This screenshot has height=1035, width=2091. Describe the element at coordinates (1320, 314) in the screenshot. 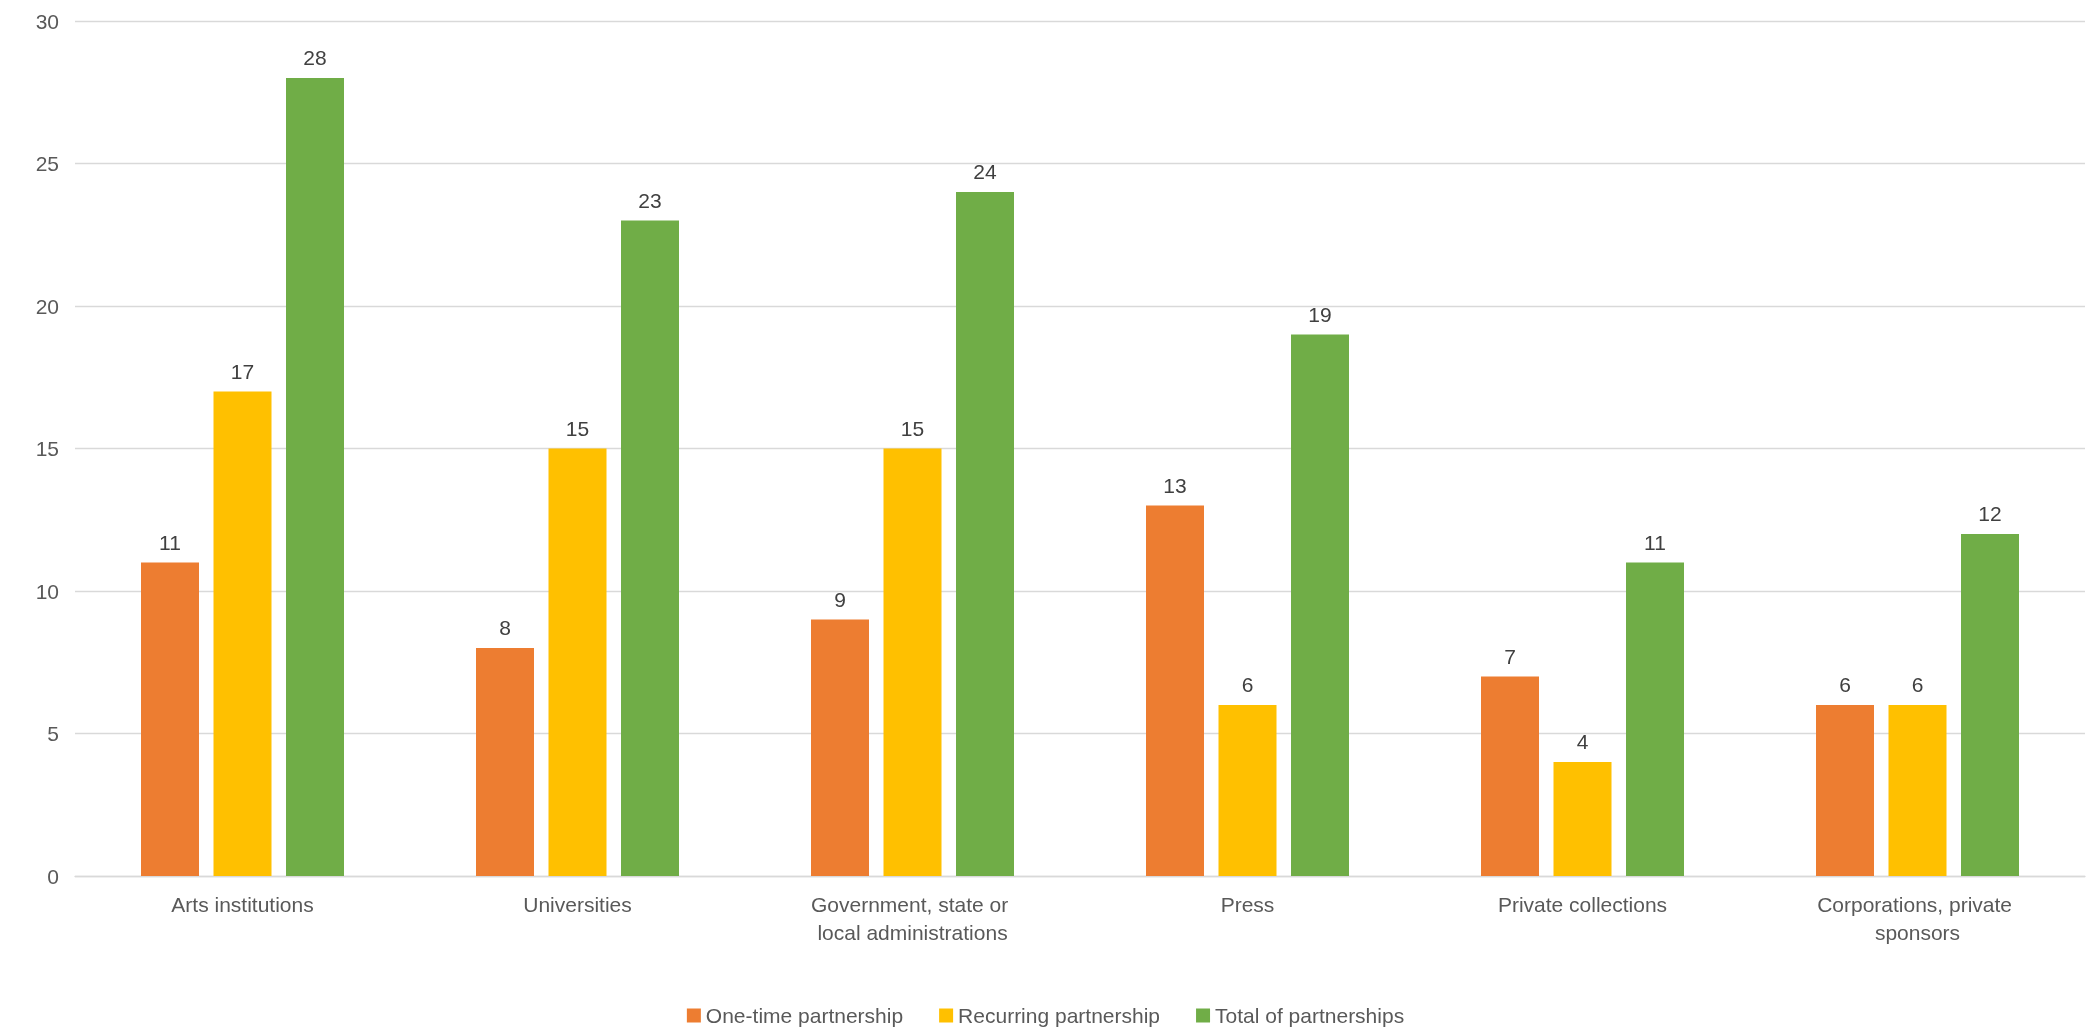

I see `data-label: 19` at that location.